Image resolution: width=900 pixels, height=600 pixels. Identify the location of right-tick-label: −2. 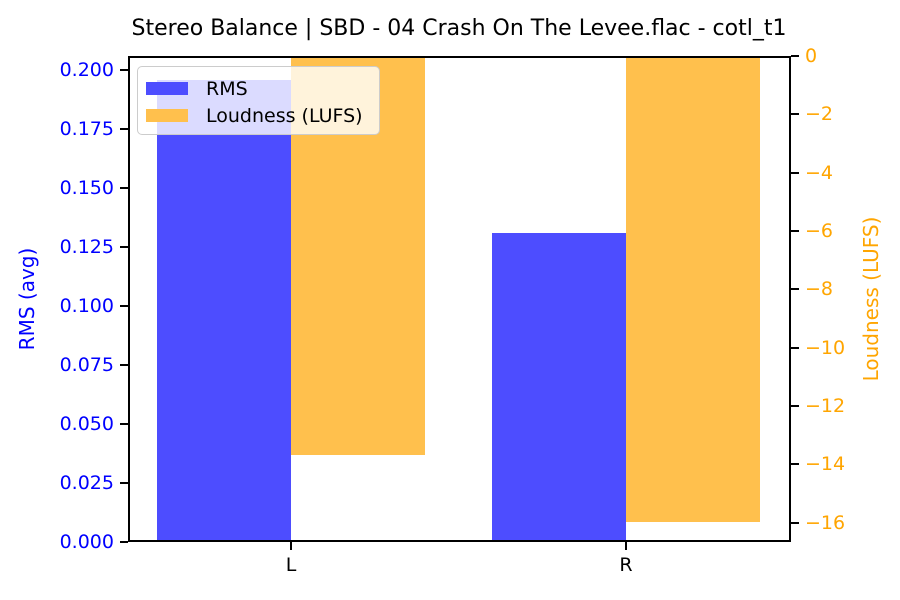
(819, 114).